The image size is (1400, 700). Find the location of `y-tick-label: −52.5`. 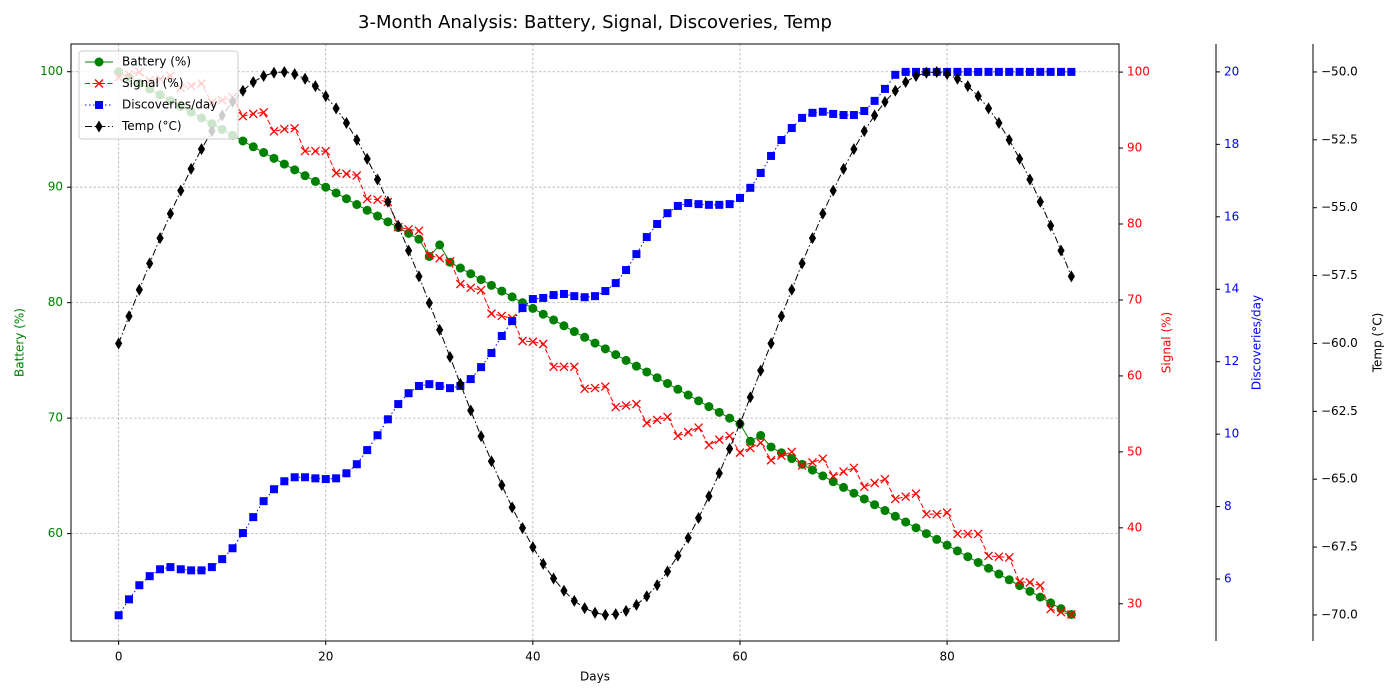

y-tick-label: −52.5 is located at coordinates (1339, 139).